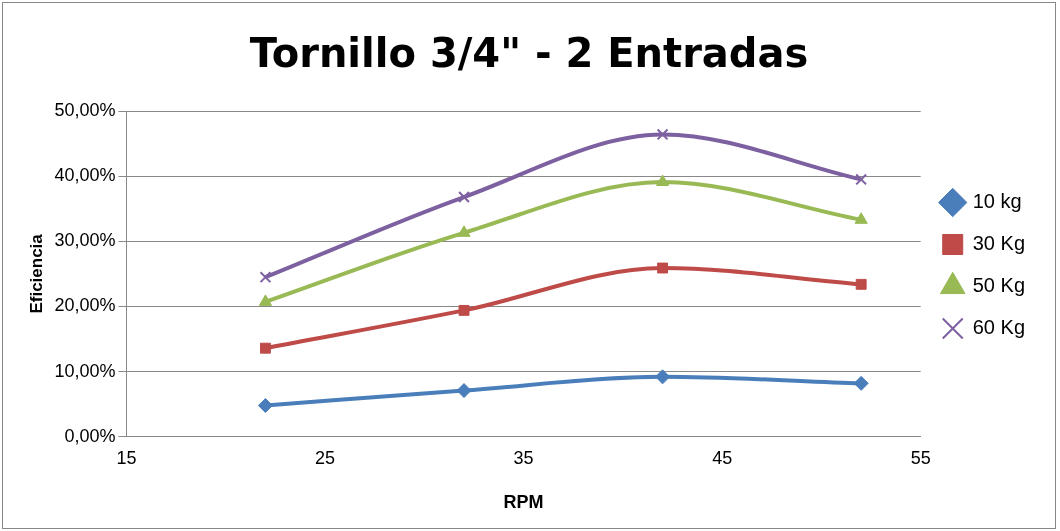 This screenshot has width=1060, height=531. Describe the element at coordinates (85, 370) in the screenshot. I see `y-tick-label: 10,00%` at that location.